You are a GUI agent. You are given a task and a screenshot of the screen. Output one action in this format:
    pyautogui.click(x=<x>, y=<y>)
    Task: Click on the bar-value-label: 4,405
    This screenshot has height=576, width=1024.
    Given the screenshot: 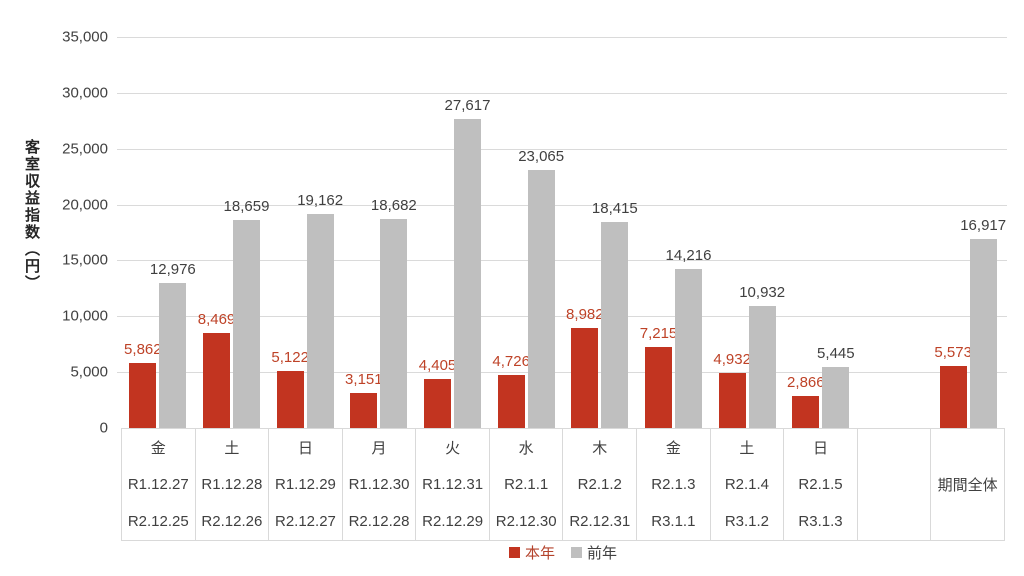 What is the action you would take?
    pyautogui.click(x=437, y=365)
    